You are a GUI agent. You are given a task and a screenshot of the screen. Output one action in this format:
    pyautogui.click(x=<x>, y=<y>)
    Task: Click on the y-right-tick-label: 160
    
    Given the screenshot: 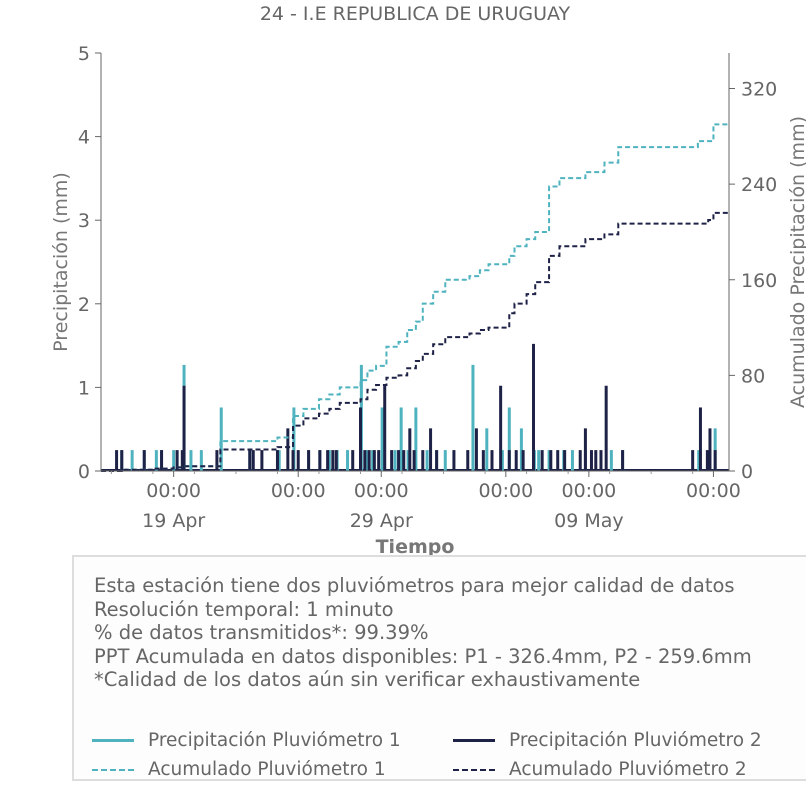 What is the action you would take?
    pyautogui.click(x=759, y=281)
    